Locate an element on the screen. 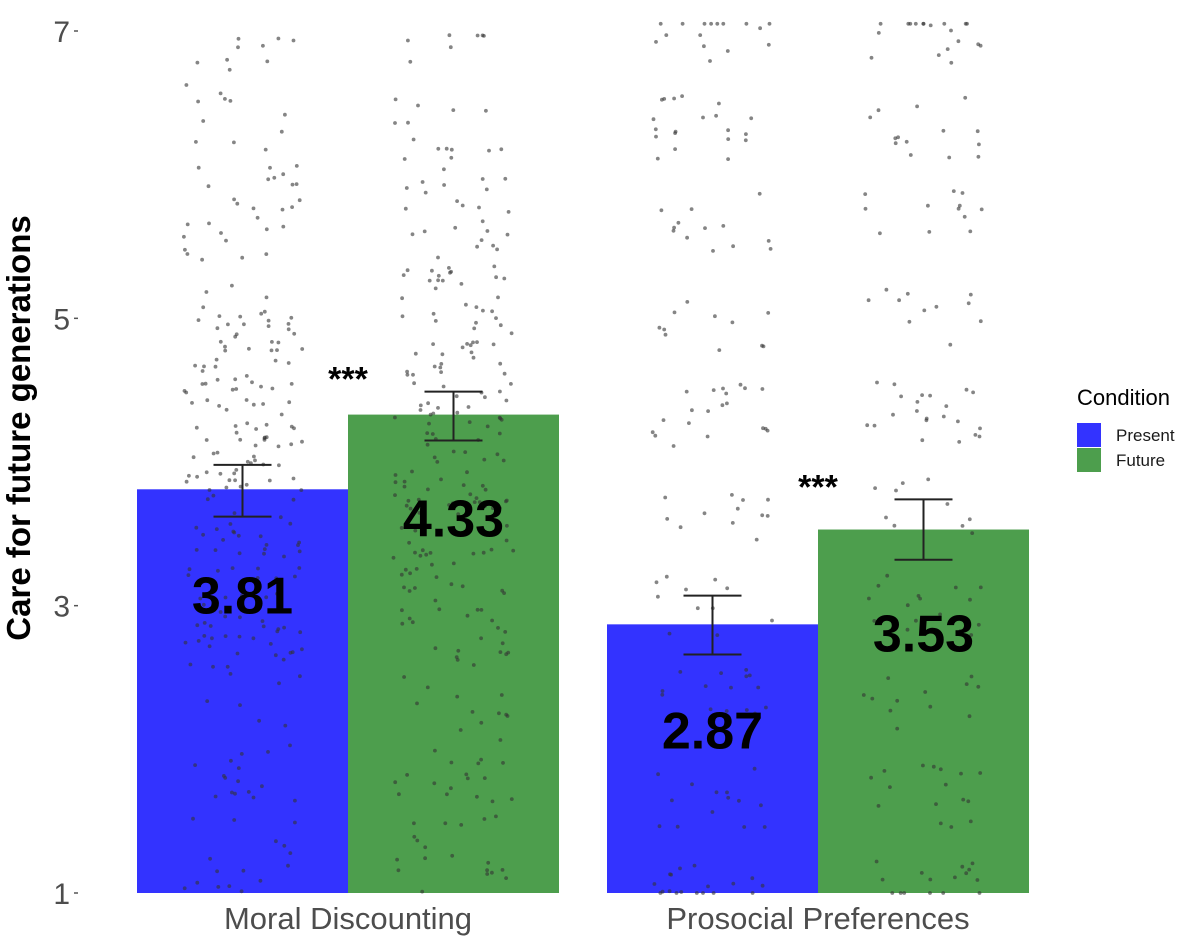 The height and width of the screenshot is (941, 1200). legend-title: Condition is located at coordinates (1123, 397).